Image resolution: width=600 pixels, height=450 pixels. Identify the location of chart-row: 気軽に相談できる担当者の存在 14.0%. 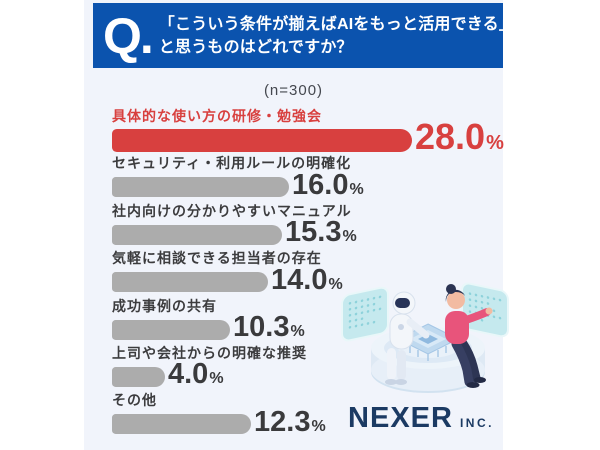
(302, 272).